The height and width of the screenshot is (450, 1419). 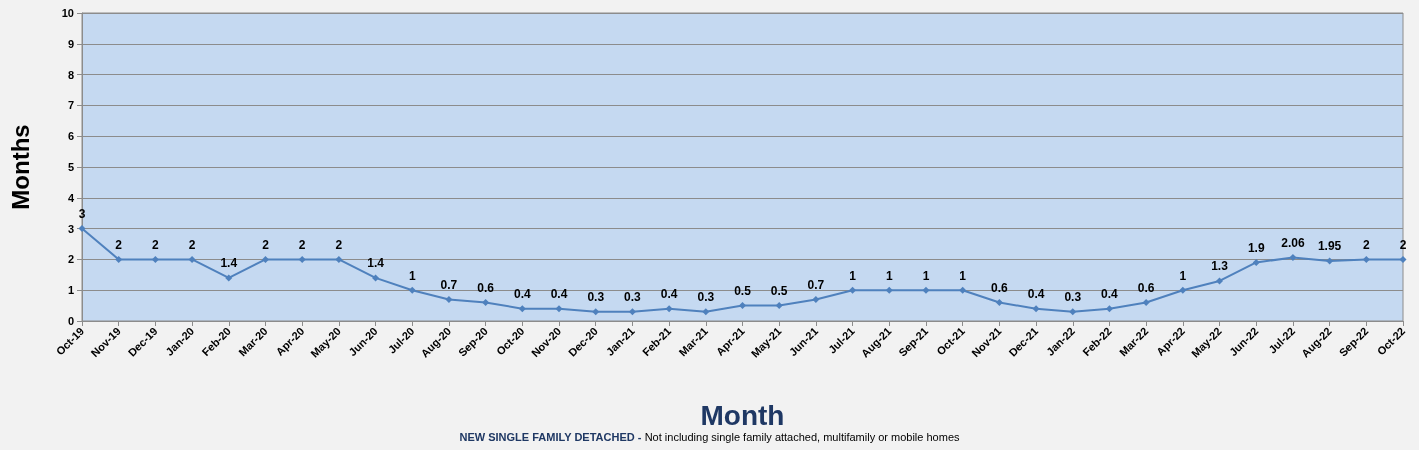 What do you see at coordinates (82, 214) in the screenshot?
I see `data-label: 3` at bounding box center [82, 214].